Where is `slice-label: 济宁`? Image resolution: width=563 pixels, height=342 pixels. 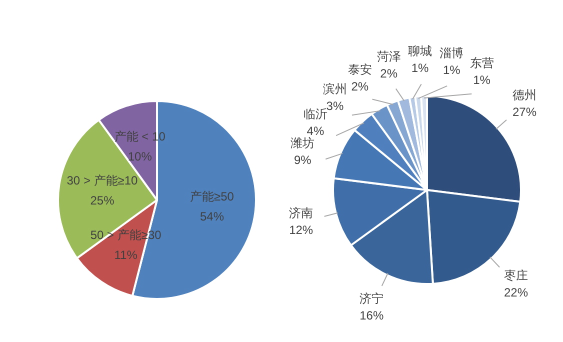 slice-label: 济宁 is located at coordinates (372, 298).